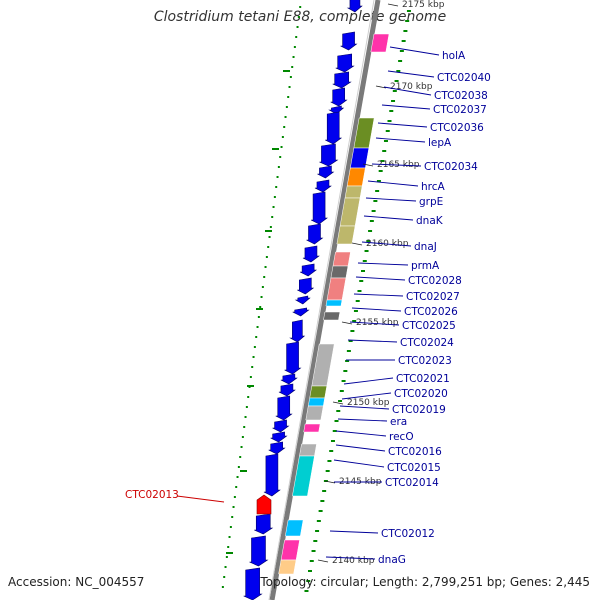 Image resolution: width=600 pixels, height=600 pixels. I want to click on gene-label: CTC02014, so click(412, 483).